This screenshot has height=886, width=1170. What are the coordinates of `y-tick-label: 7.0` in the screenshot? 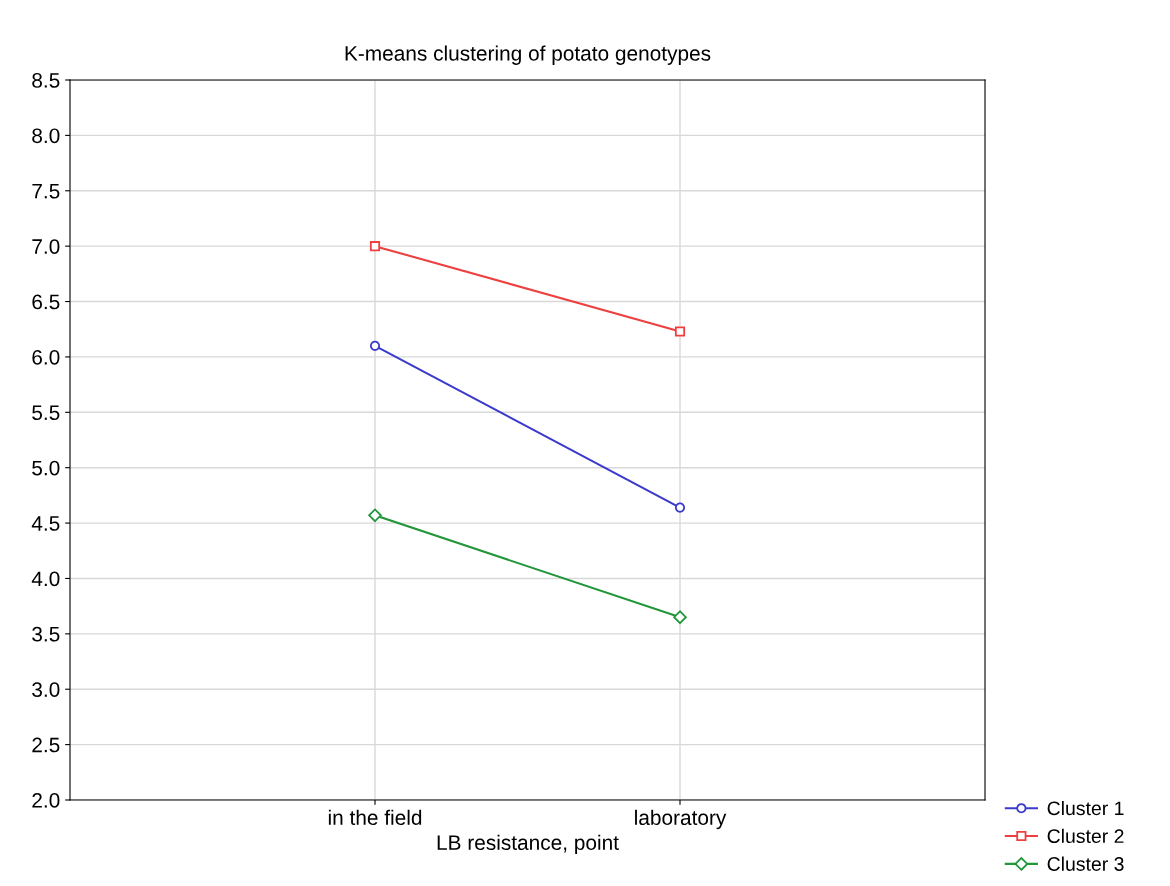 It's located at (46, 246).